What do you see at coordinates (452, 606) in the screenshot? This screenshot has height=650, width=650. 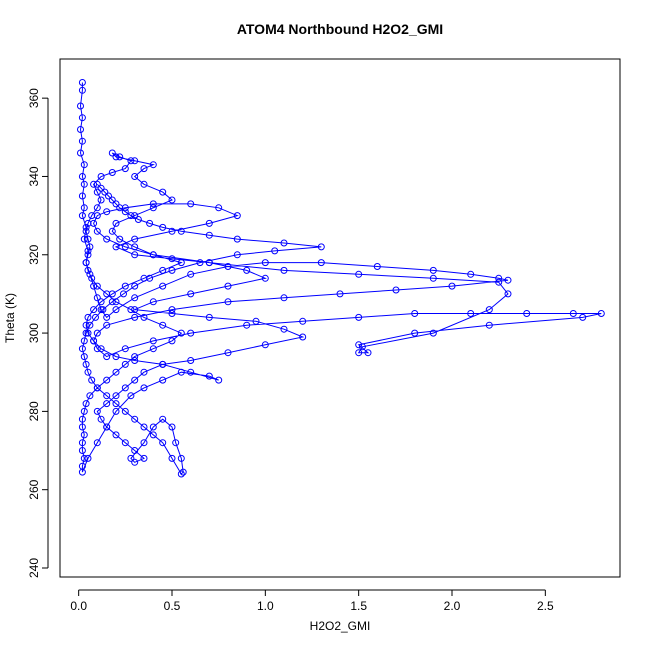 I see `x-tick-label: 2.0` at bounding box center [452, 606].